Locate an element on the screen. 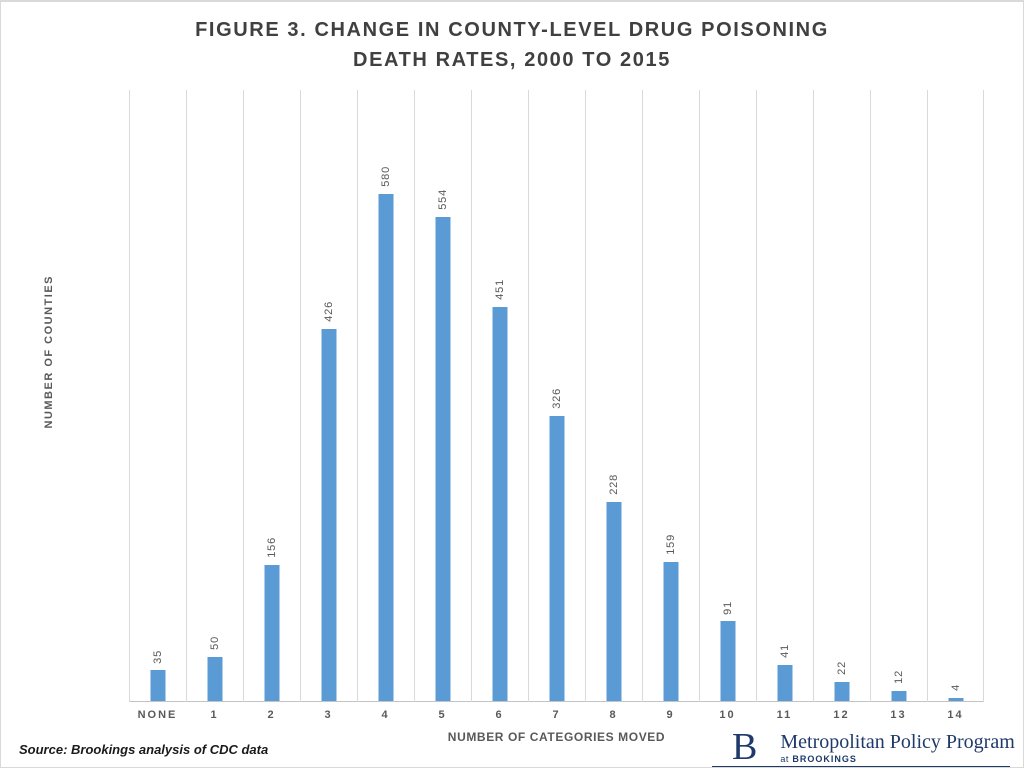 This screenshot has width=1024, height=768. bar-value-label: 156 is located at coordinates (271, 547).